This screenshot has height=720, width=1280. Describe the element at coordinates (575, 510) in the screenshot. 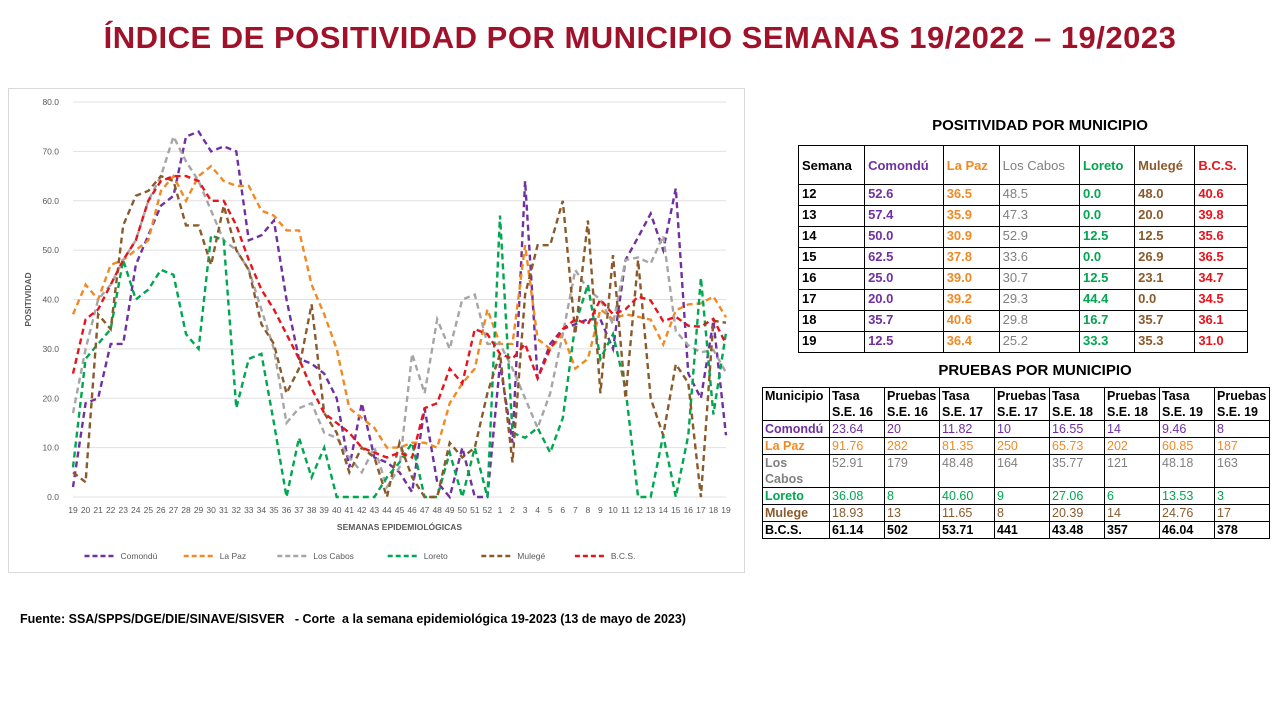

I see `x-tick-label: 7` at that location.